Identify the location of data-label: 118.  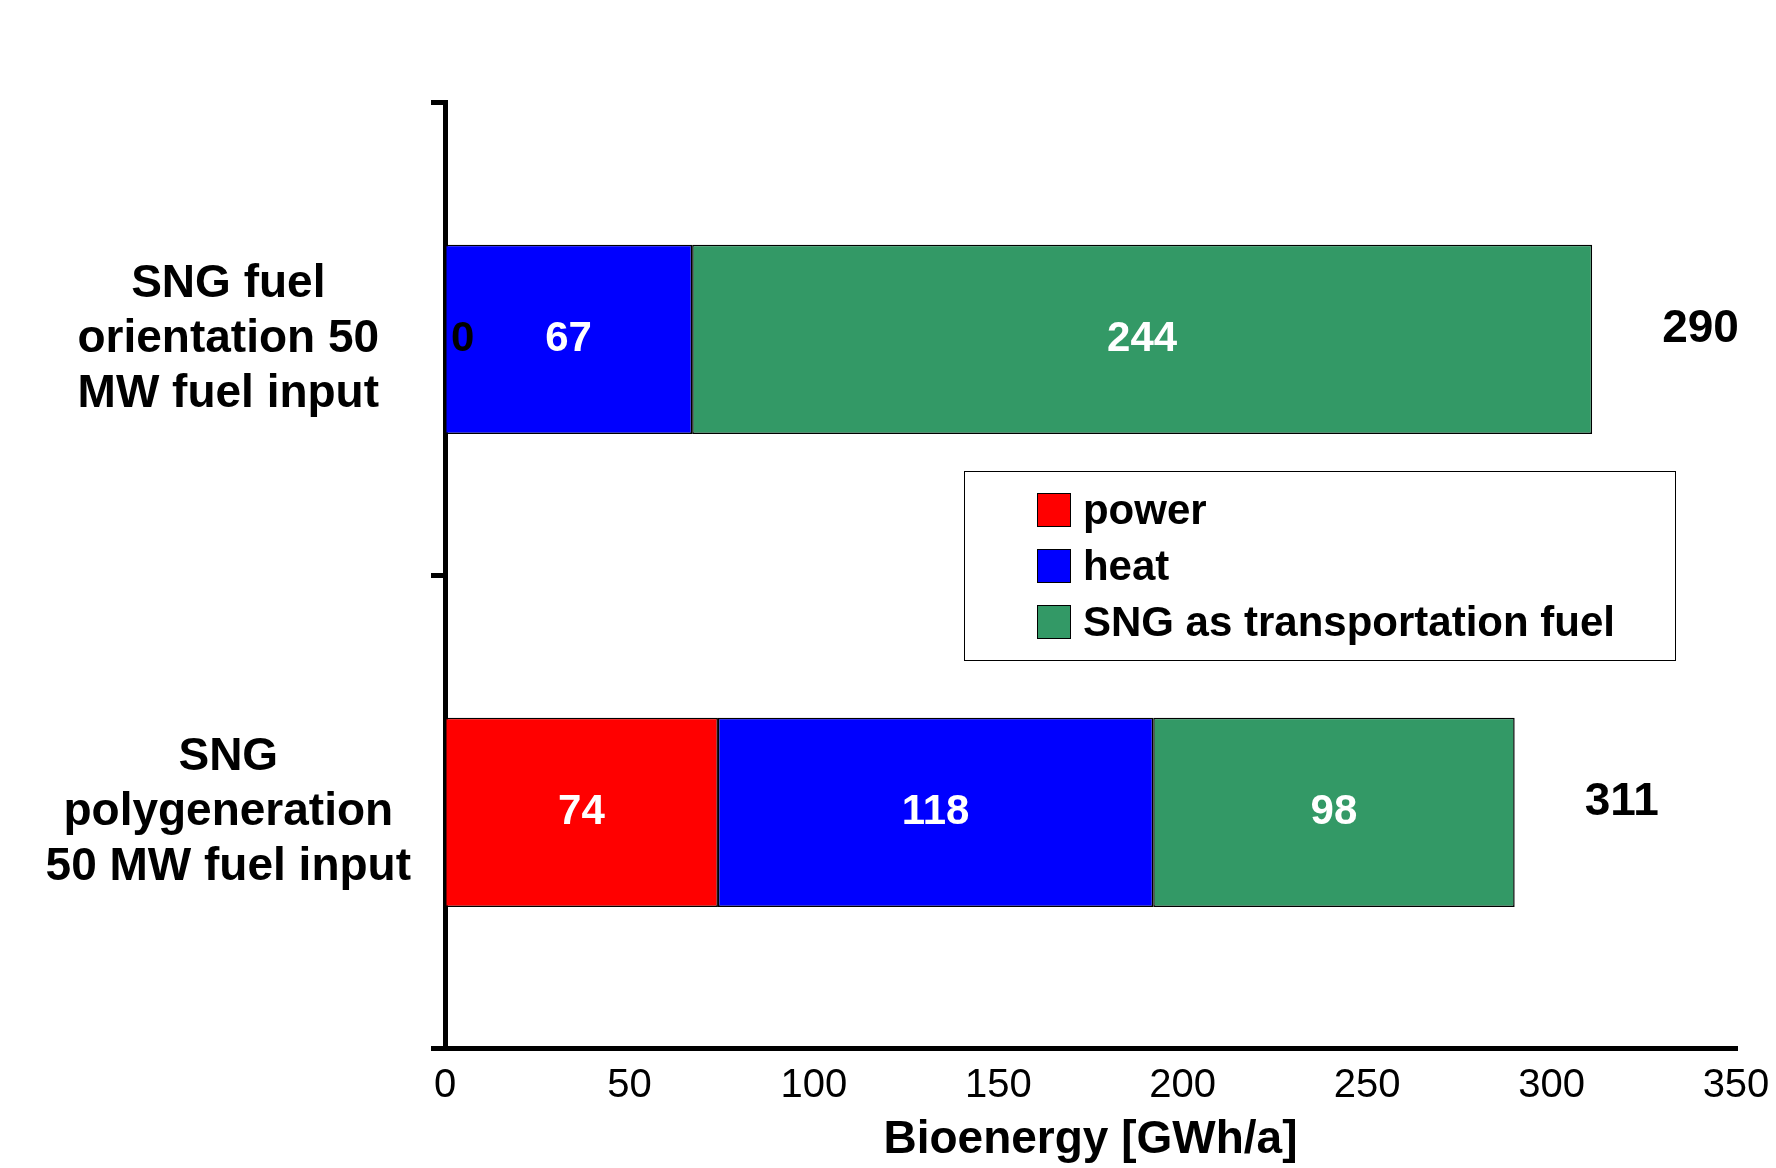
(935, 809).